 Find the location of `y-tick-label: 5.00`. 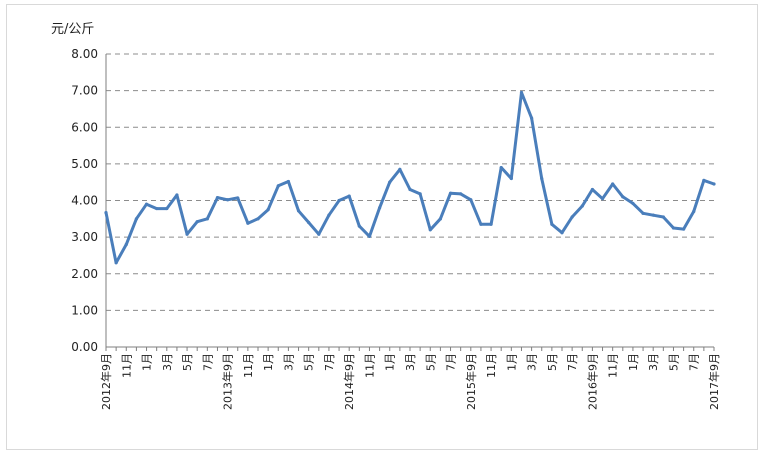

y-tick-label: 5.00 is located at coordinates (84, 164).